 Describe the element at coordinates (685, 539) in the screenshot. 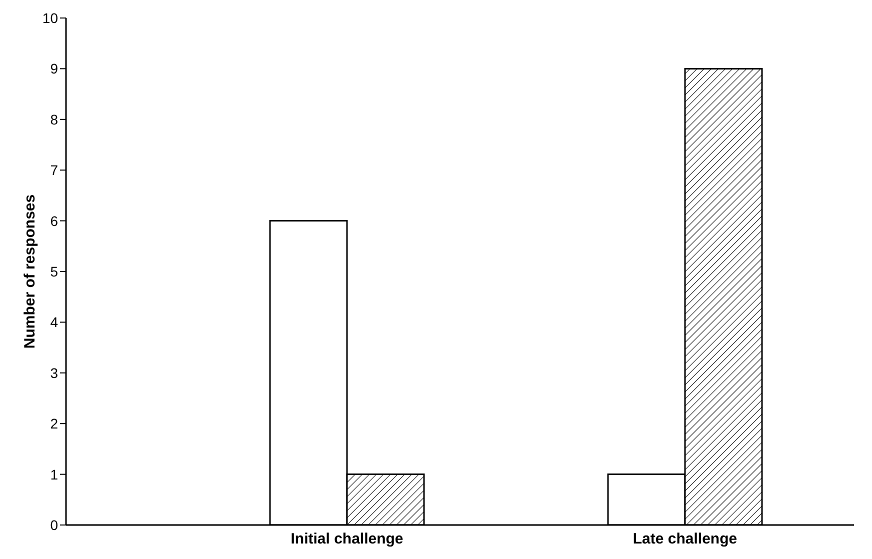

I see `x-tick-label: Late challenge` at that location.